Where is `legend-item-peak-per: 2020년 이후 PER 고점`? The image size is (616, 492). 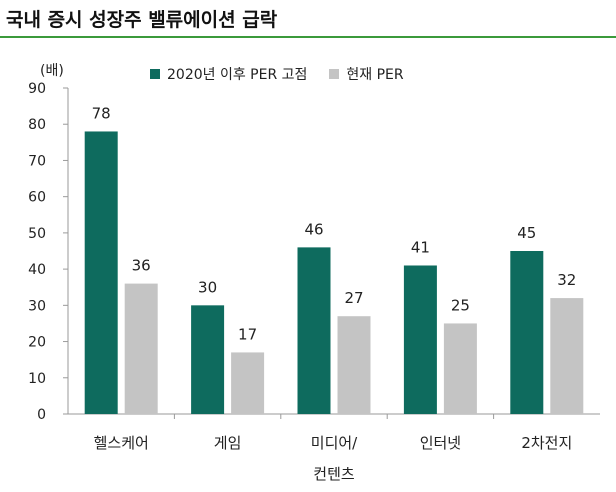 legend-item-peak-per: 2020년 이후 PER 고점 is located at coordinates (228, 74).